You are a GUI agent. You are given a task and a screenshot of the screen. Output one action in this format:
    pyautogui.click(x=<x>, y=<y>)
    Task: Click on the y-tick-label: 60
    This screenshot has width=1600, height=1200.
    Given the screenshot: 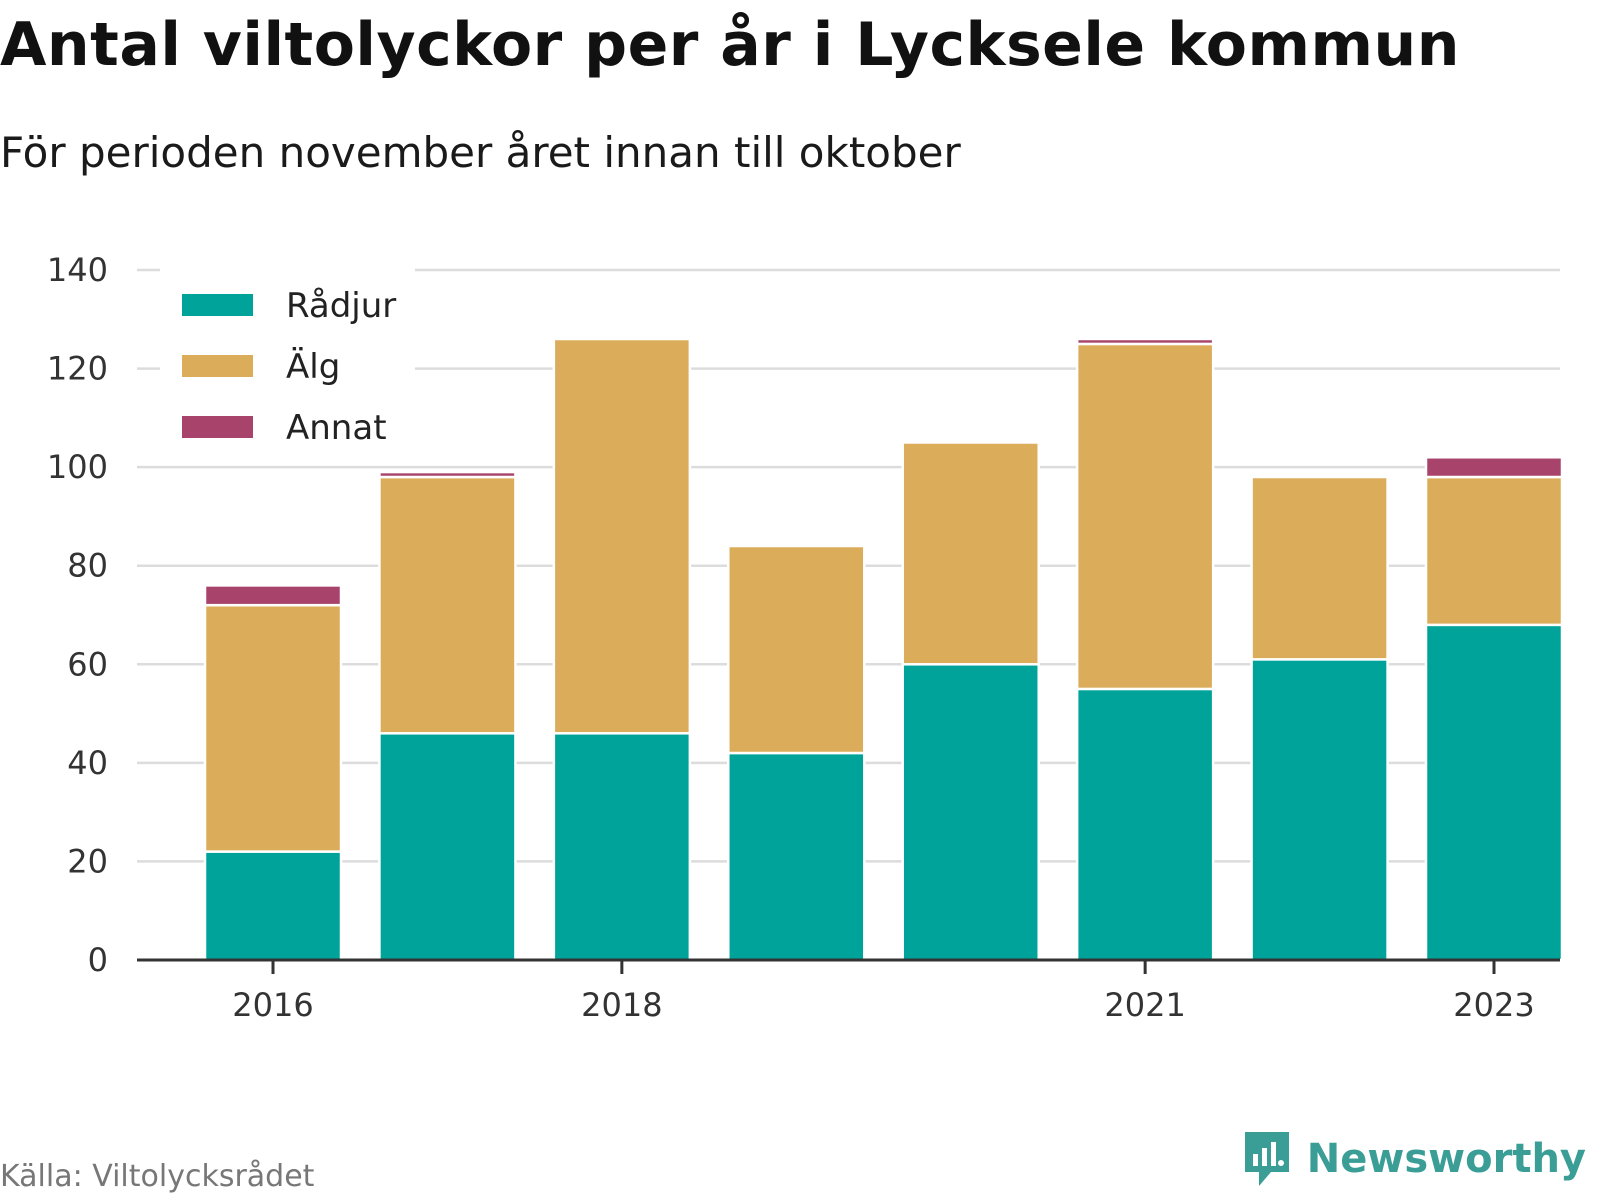 What is the action you would take?
    pyautogui.click(x=87, y=664)
    